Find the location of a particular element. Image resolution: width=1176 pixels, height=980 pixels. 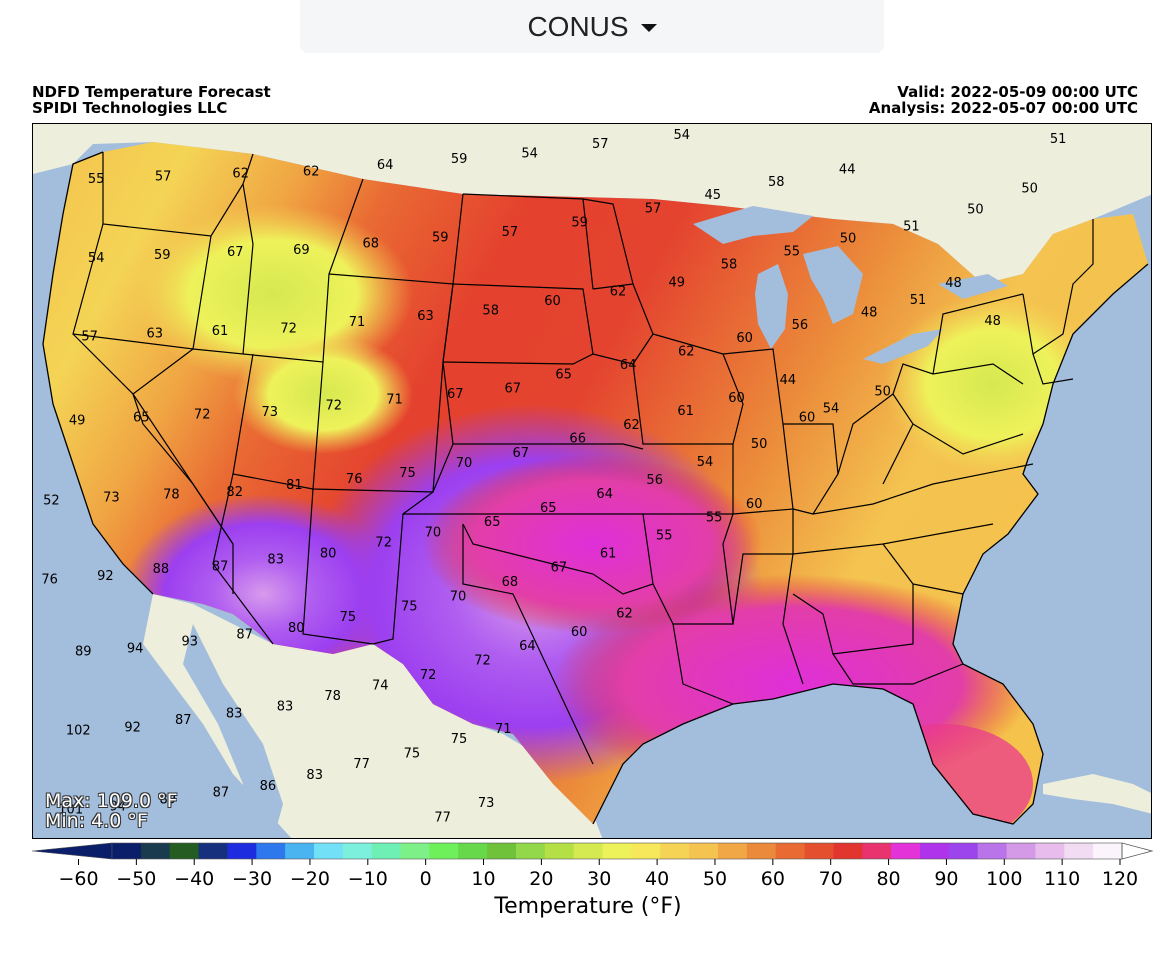

colorbar-tick-label: 40 is located at coordinates (657, 879).